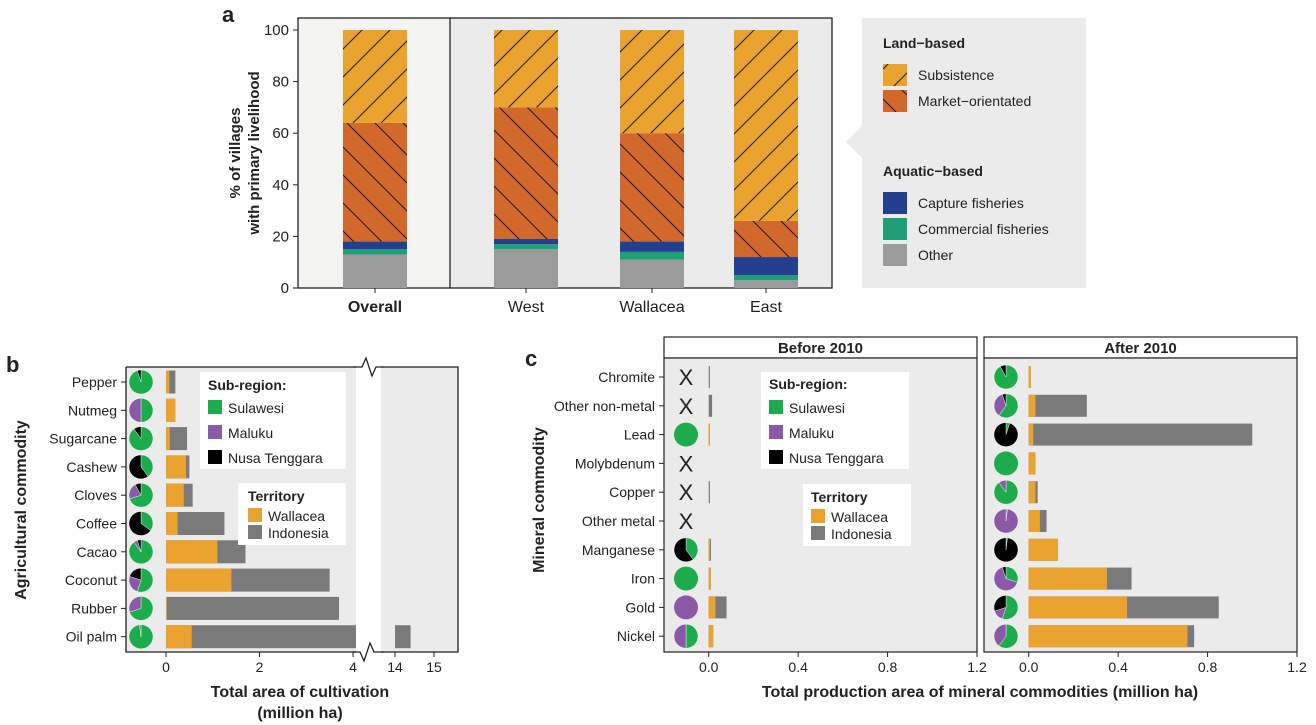 Image resolution: width=1316 pixels, height=725 pixels. I want to click on y-tick-label-pepper: Pepper, so click(94, 382).